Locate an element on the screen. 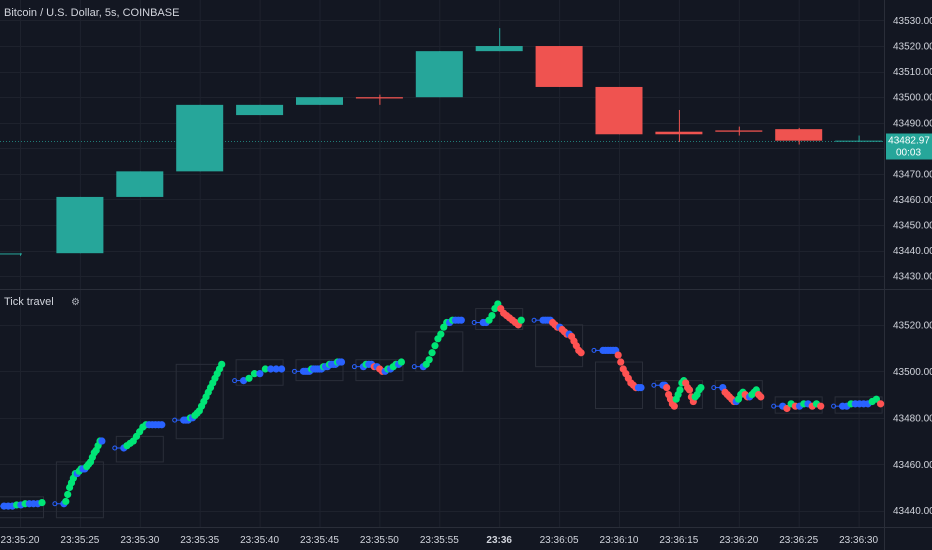  time-tick-label: 23:35:30 is located at coordinates (139, 540).